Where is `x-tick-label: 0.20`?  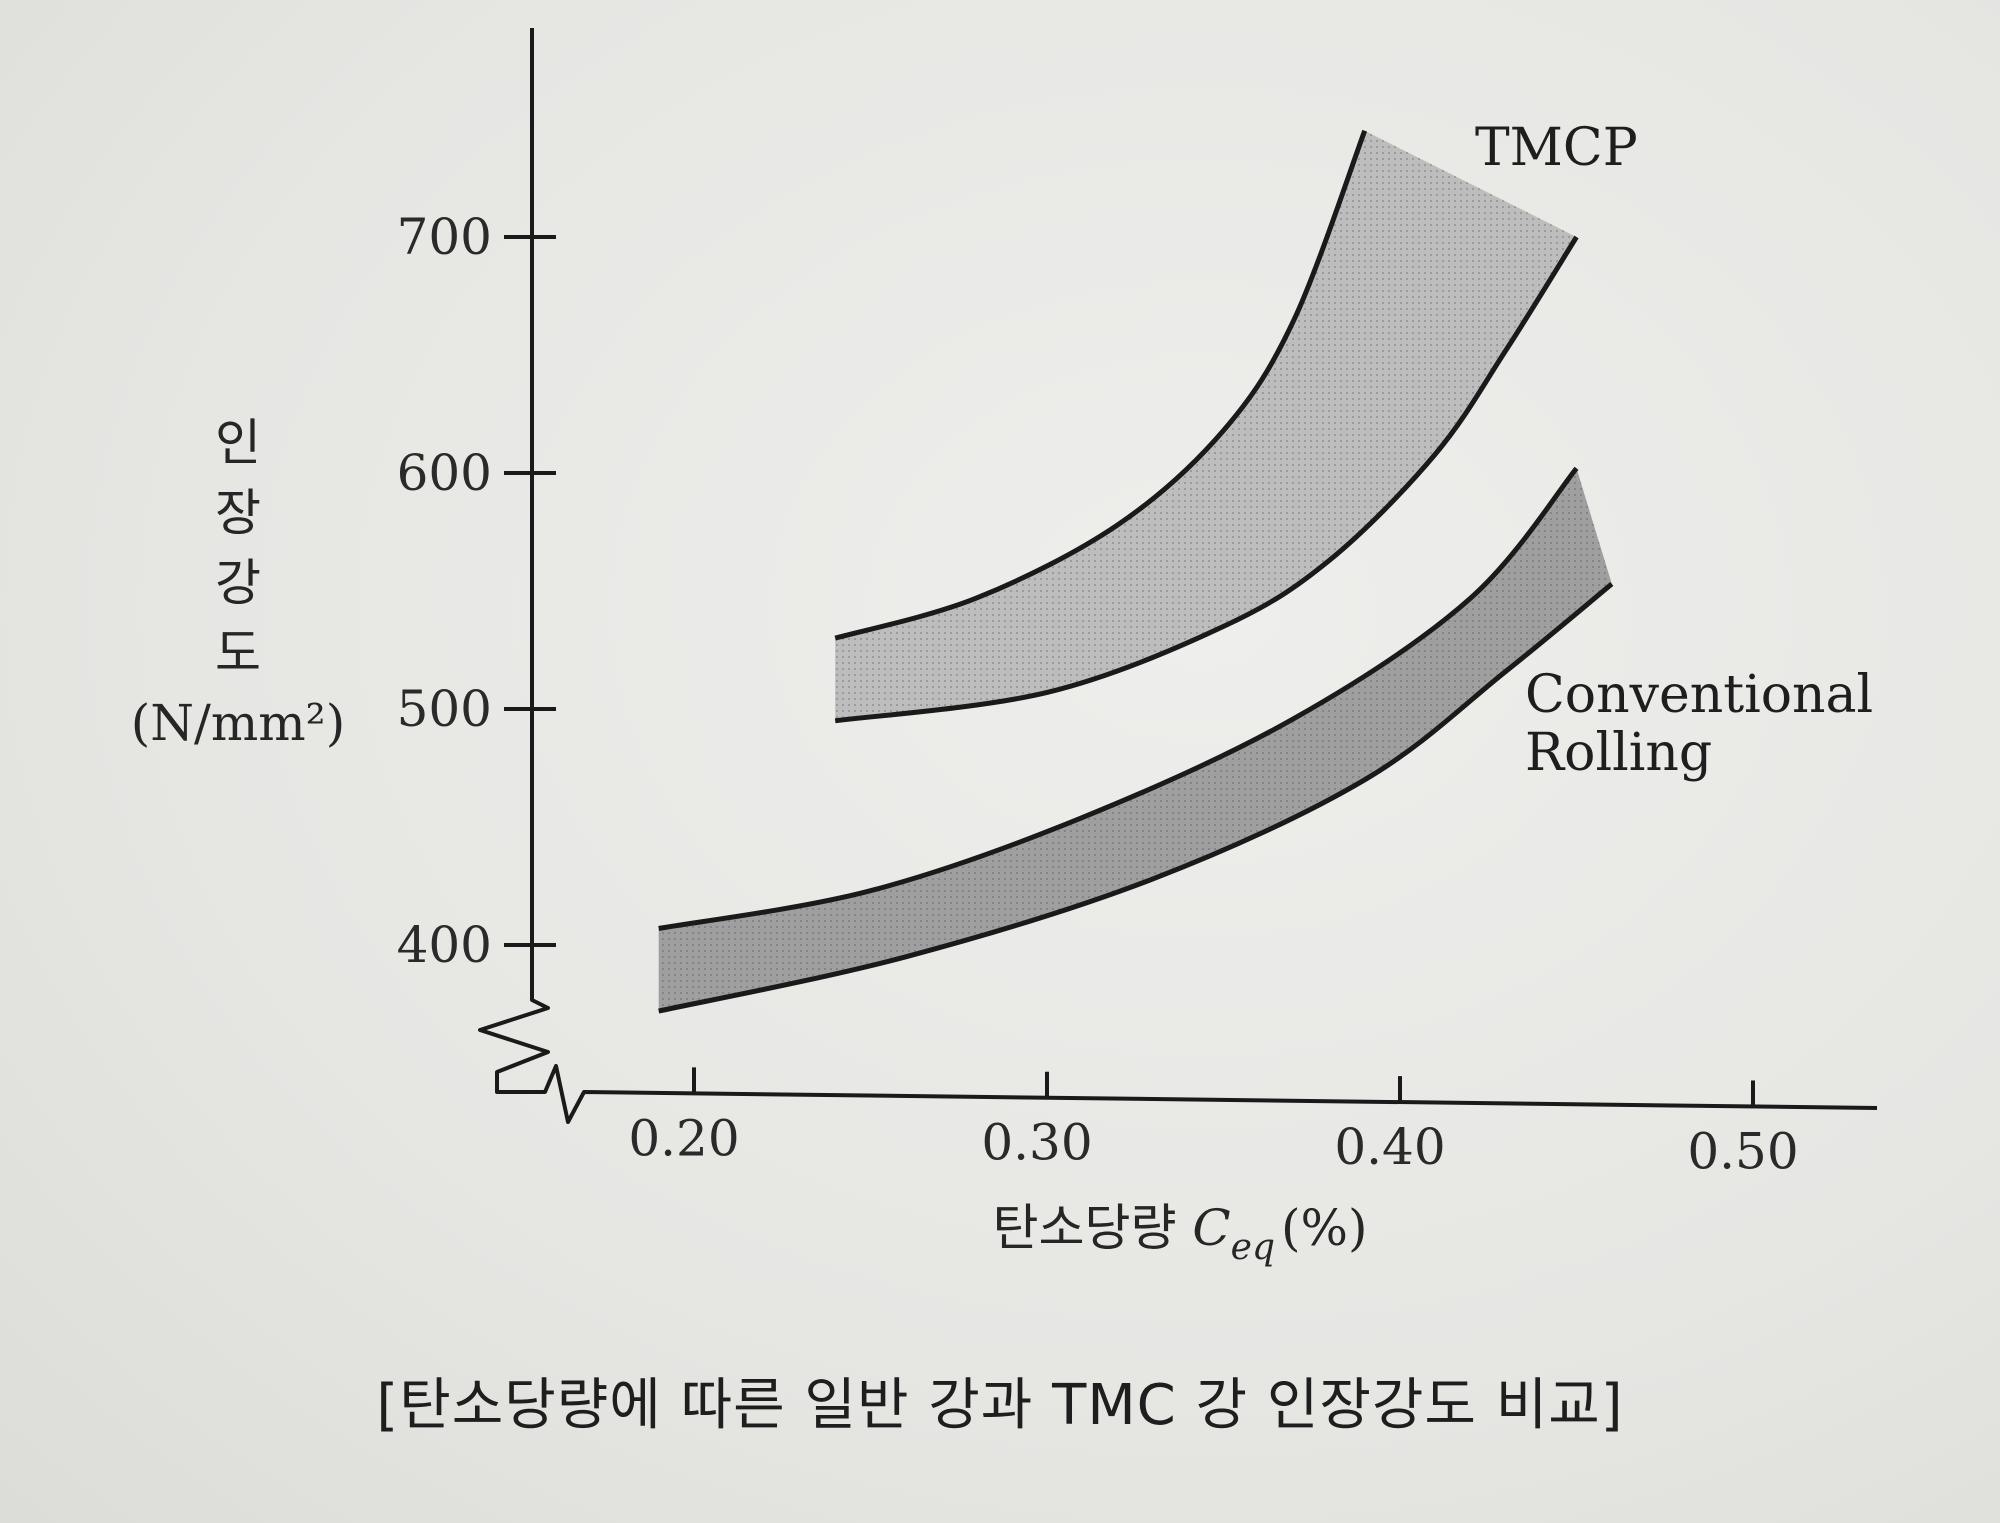
x-tick-label: 0.20 is located at coordinates (683, 1138).